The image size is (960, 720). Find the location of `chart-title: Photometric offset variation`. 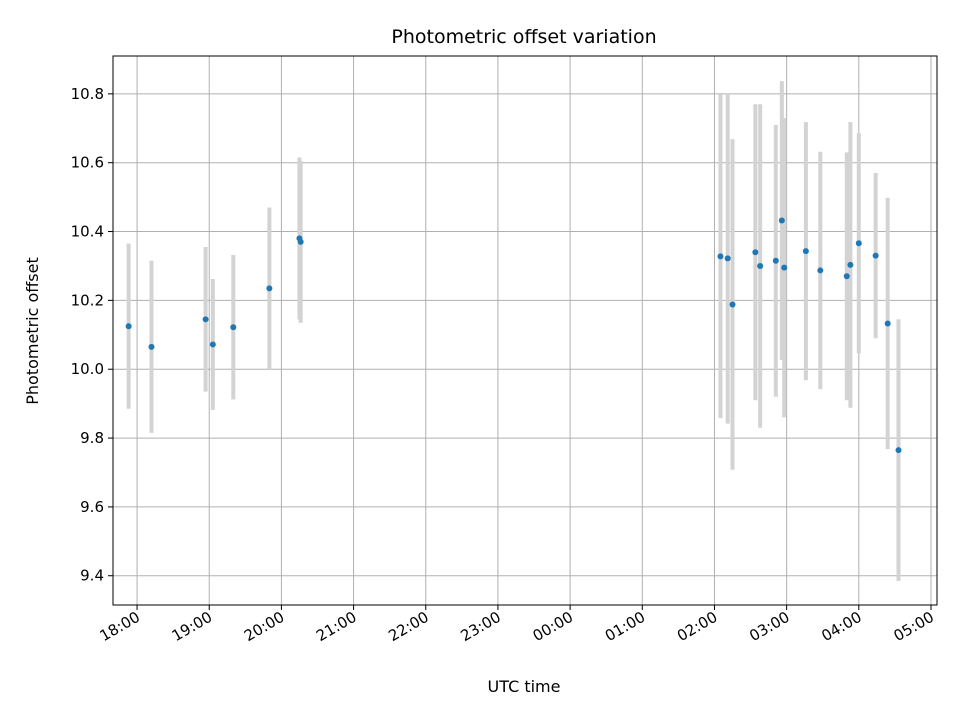

chart-title: Photometric offset variation is located at coordinates (523, 37).